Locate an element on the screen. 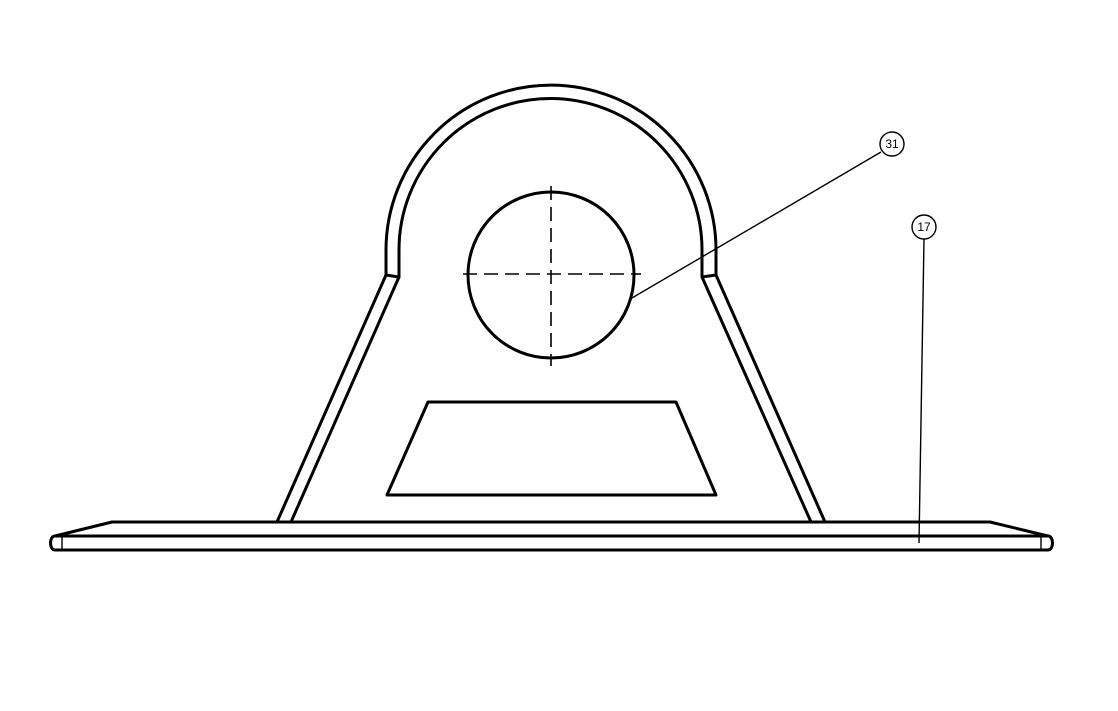 Image resolution: width=1118 pixels, height=711 pixels. balloon-17: 17 is located at coordinates (924, 379).